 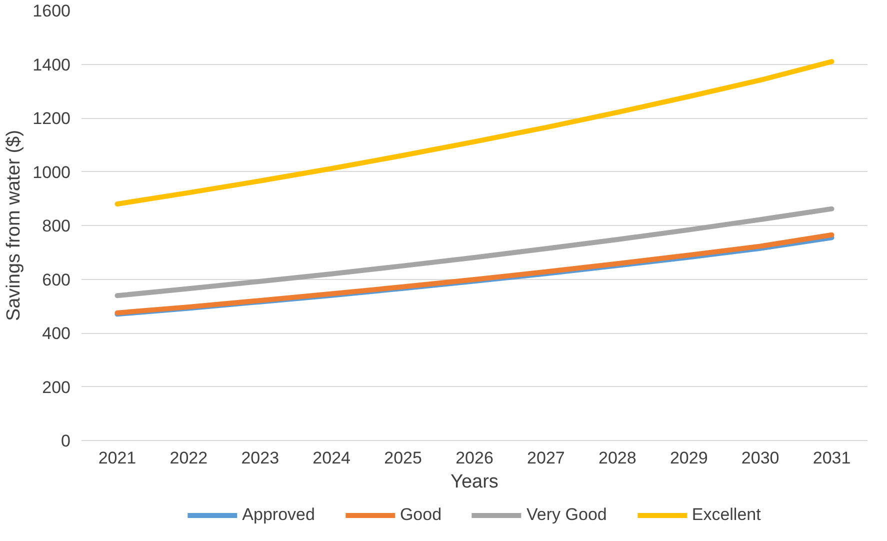 I want to click on x-tick-label: 2021, so click(x=117, y=458).